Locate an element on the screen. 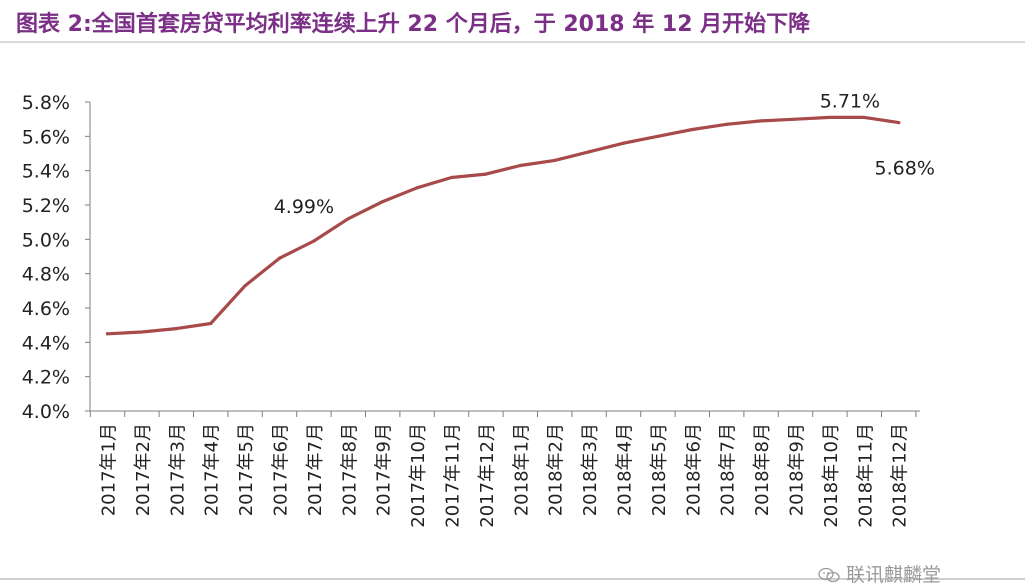 The height and width of the screenshot is (587, 1025). x-tick-label: 2017年12月 is located at coordinates (487, 475).